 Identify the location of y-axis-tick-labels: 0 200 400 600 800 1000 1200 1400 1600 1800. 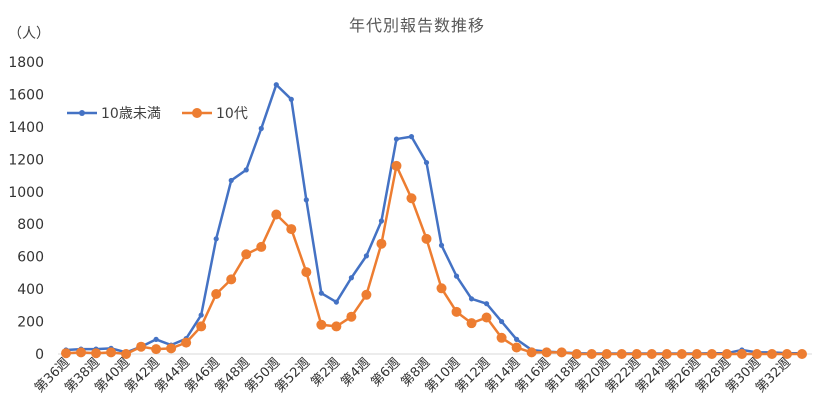
(26, 209).